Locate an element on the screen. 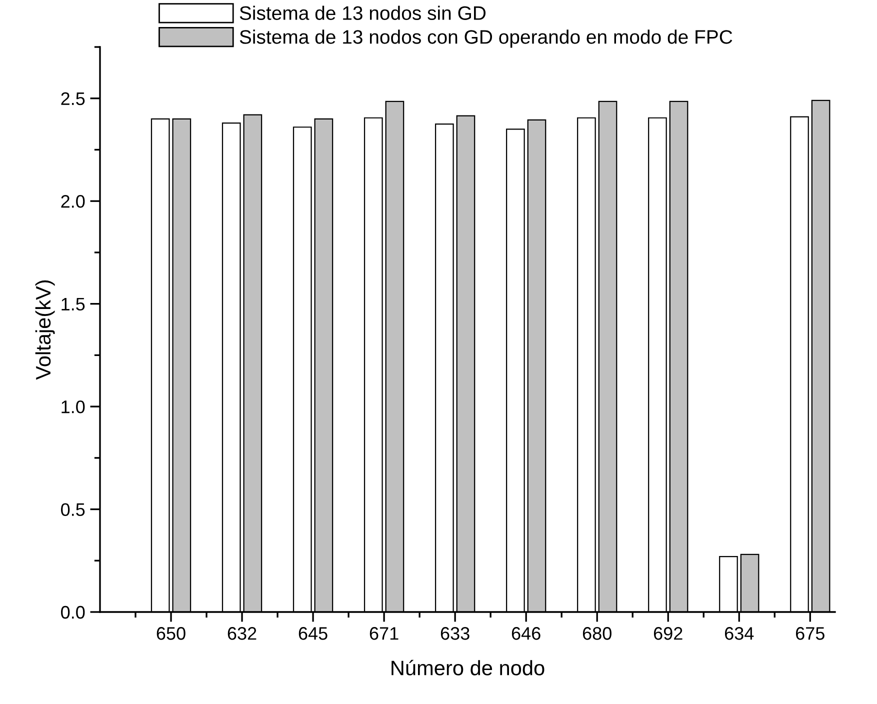 The image size is (877, 704). x-tick-label: 671 is located at coordinates (384, 633).